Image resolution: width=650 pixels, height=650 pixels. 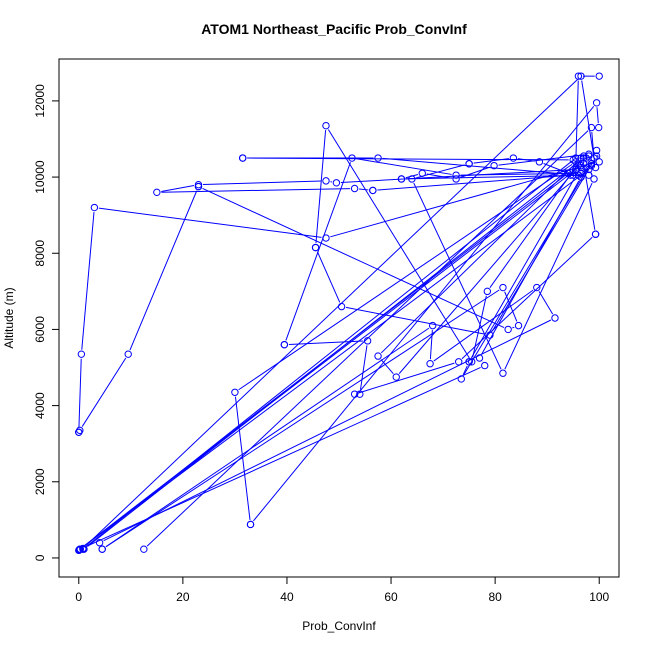 What do you see at coordinates (599, 597) in the screenshot?
I see `x-tick-label: 100` at bounding box center [599, 597].